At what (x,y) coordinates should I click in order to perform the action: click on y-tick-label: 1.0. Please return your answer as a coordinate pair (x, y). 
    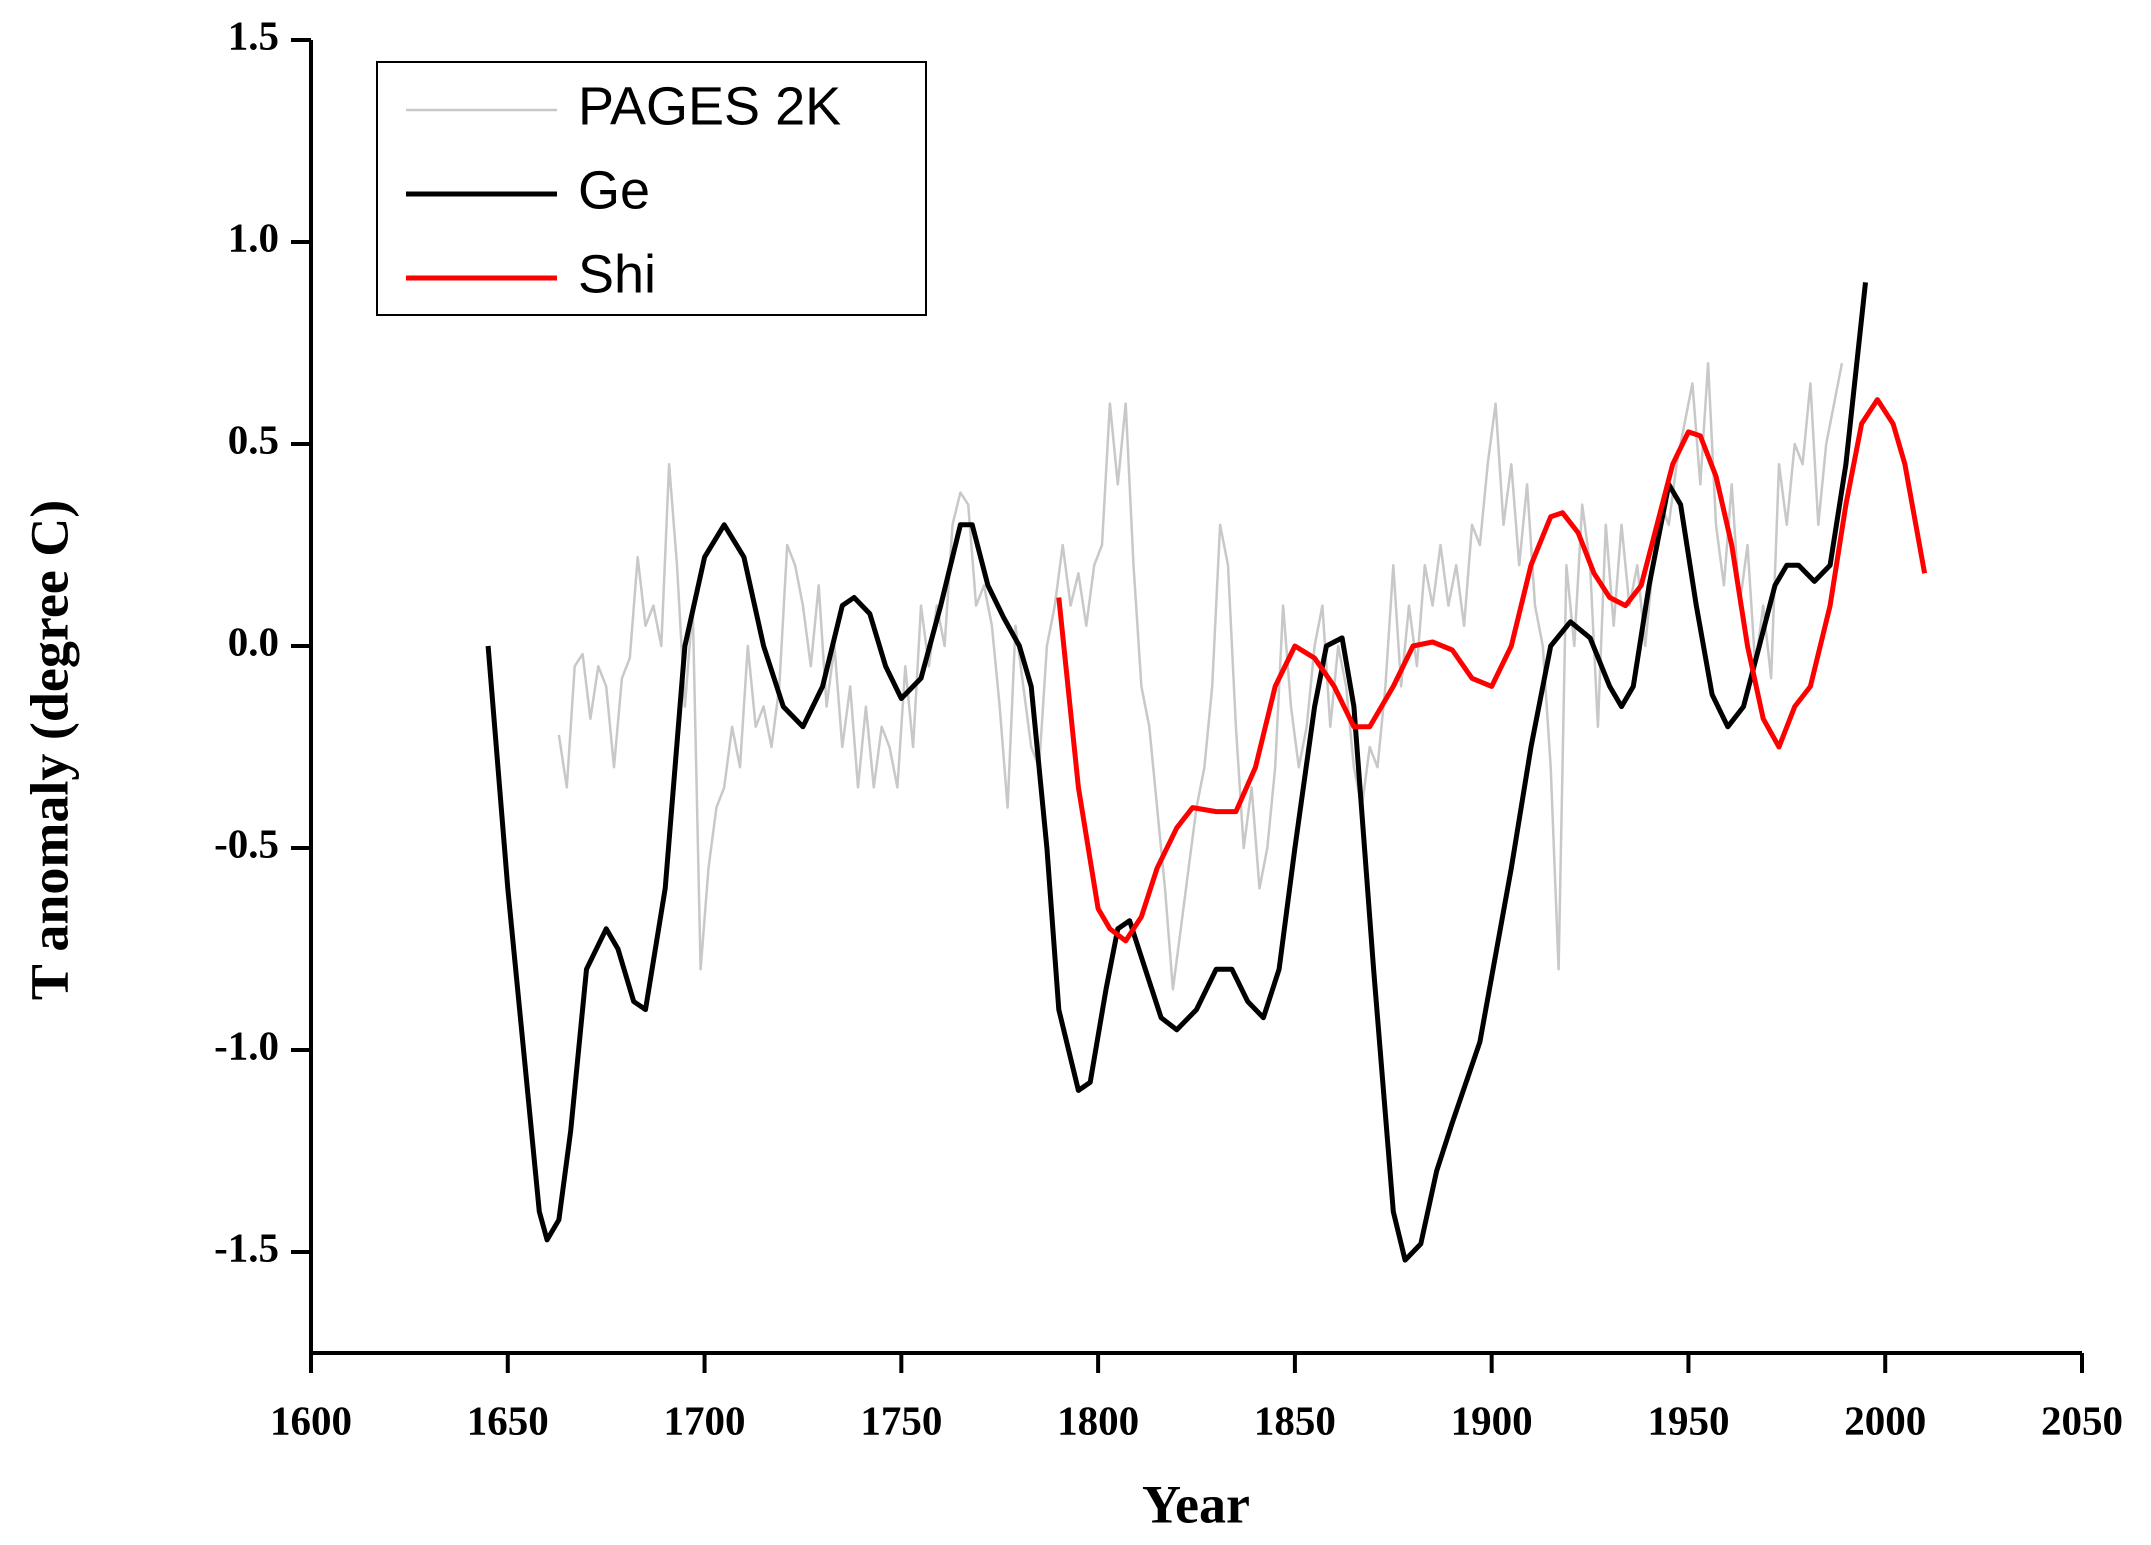
    Looking at the image, I should click on (253, 237).